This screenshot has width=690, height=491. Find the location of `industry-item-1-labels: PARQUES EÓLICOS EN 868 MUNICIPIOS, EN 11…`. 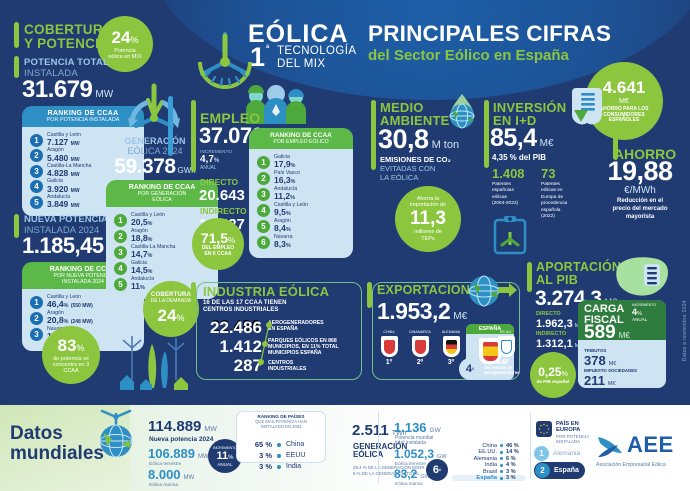

industry-item-1-labels: PARQUES EÓLICOS EN 868 MUNICIPIOS, EN 11… is located at coordinates (303, 347).